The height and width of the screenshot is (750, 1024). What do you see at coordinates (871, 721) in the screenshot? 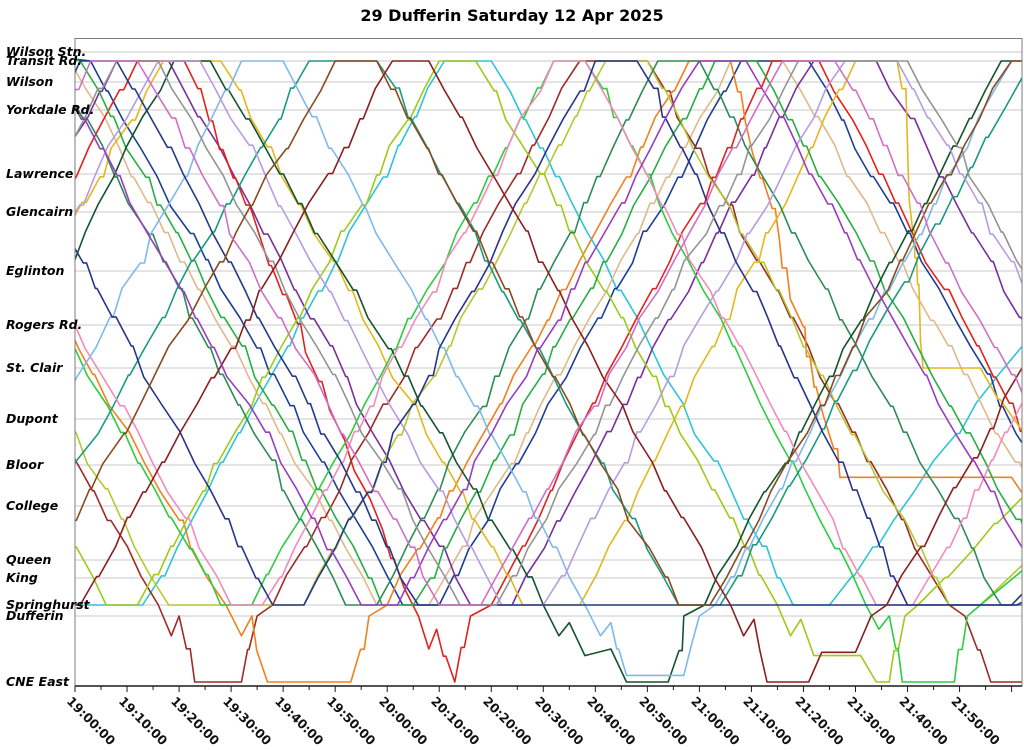
I see `time-tick-label: 21:30:00` at bounding box center [871, 721].